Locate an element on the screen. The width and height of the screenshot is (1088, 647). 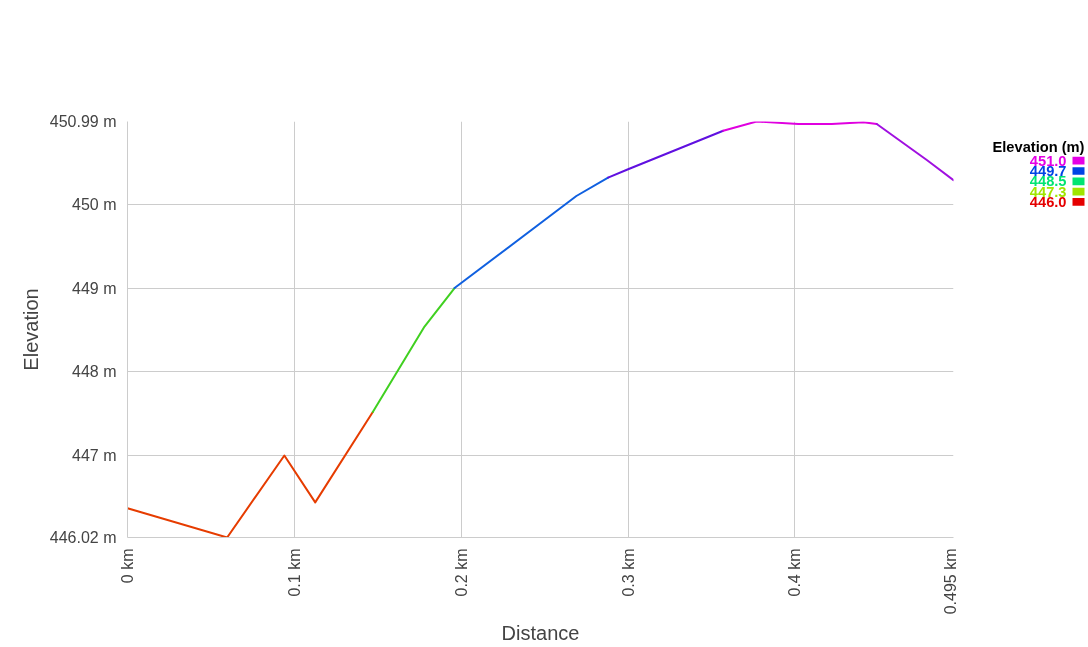
y-tick-label: 447 m is located at coordinates (94, 455).